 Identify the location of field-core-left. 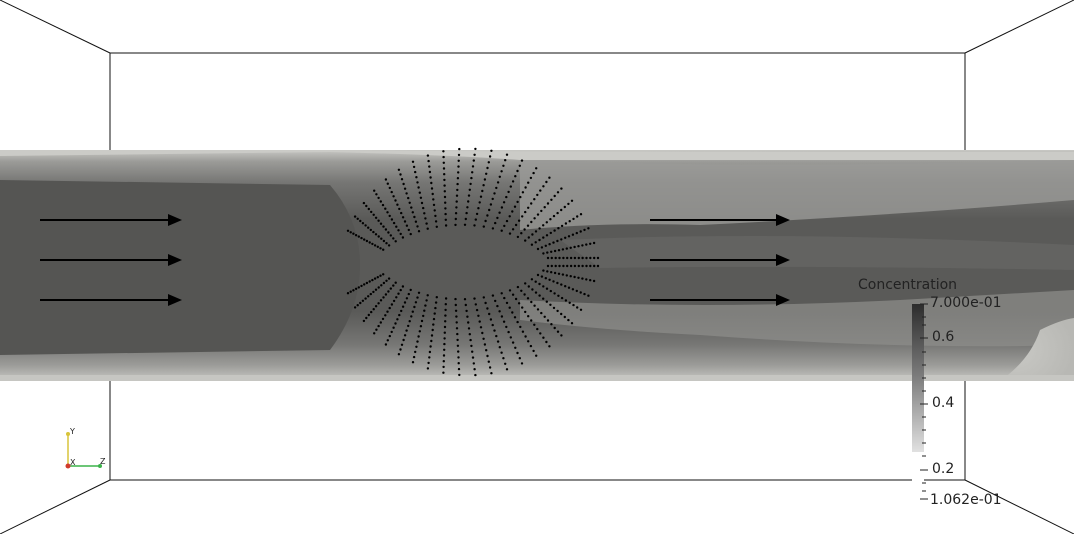
(180, 267).